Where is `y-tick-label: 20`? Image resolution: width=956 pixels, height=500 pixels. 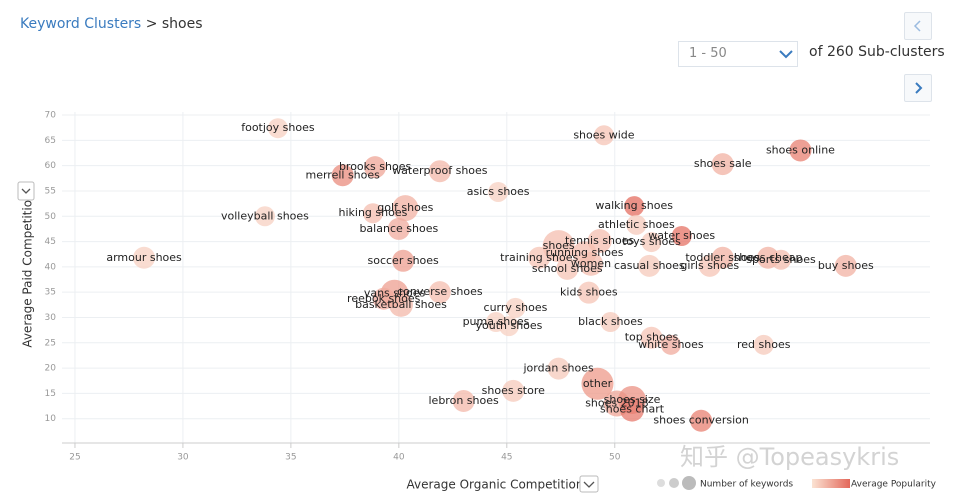
y-tick-label: 20 is located at coordinates (51, 369).